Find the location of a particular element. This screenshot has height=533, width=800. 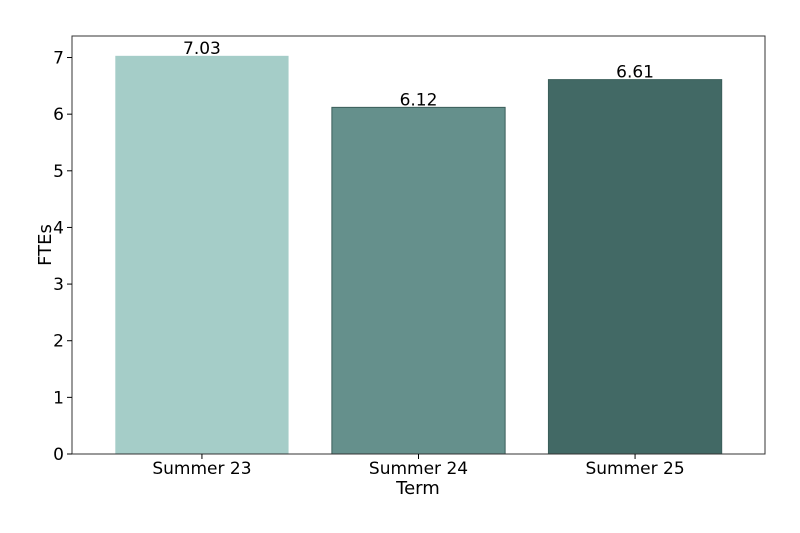

y-tick-label: 6 is located at coordinates (58, 115).